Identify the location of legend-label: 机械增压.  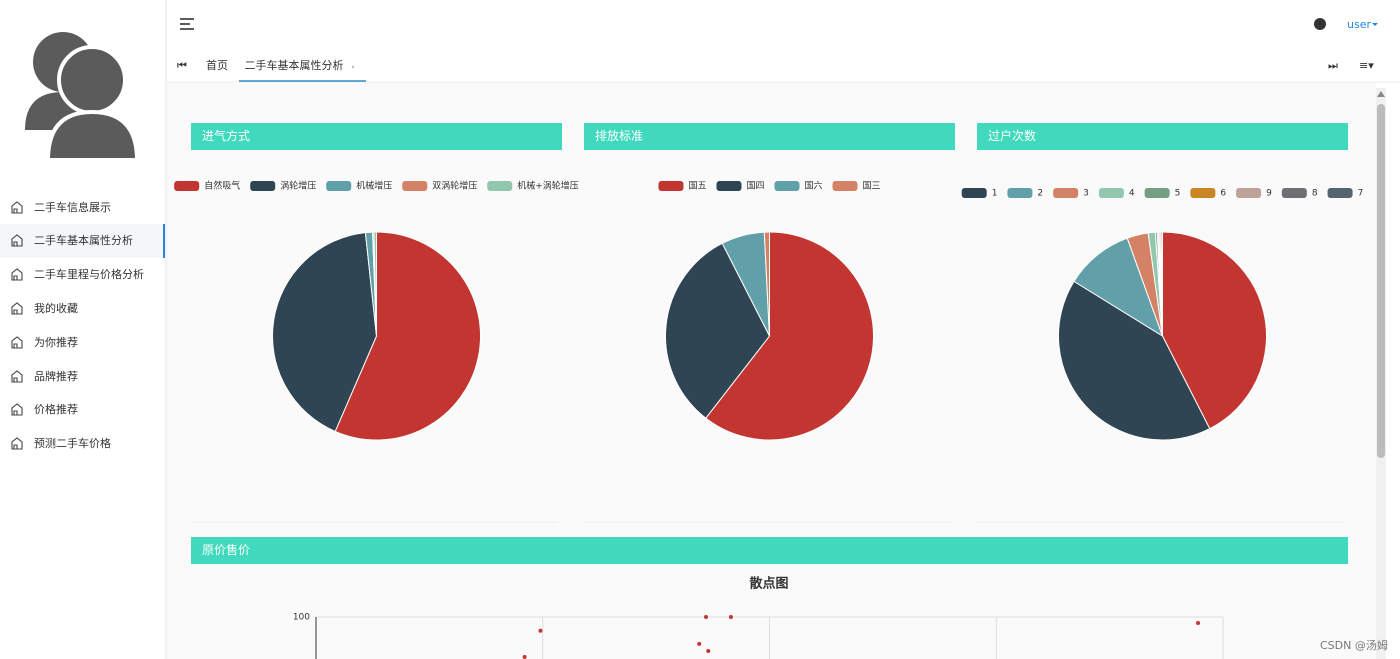
(374, 186).